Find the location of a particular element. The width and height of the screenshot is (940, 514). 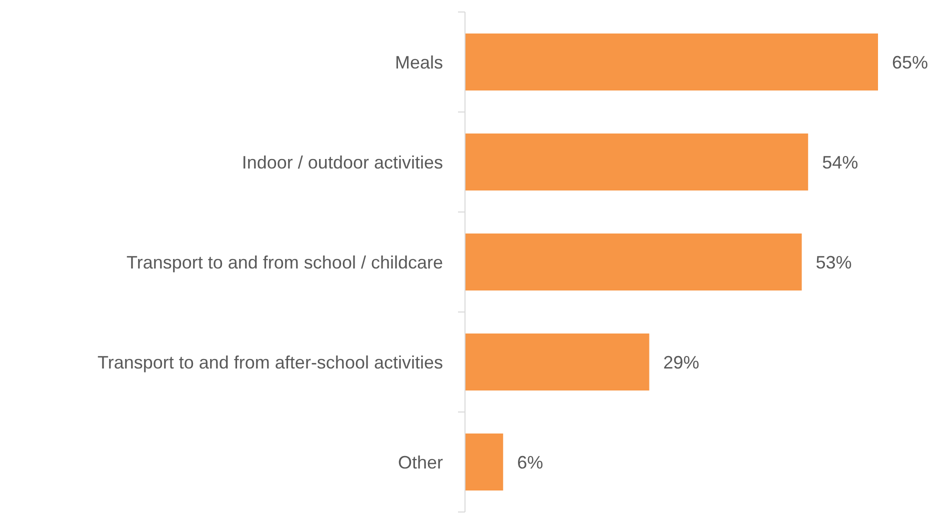

y-tick-label: Indoor / outdoor activities is located at coordinates (342, 162).